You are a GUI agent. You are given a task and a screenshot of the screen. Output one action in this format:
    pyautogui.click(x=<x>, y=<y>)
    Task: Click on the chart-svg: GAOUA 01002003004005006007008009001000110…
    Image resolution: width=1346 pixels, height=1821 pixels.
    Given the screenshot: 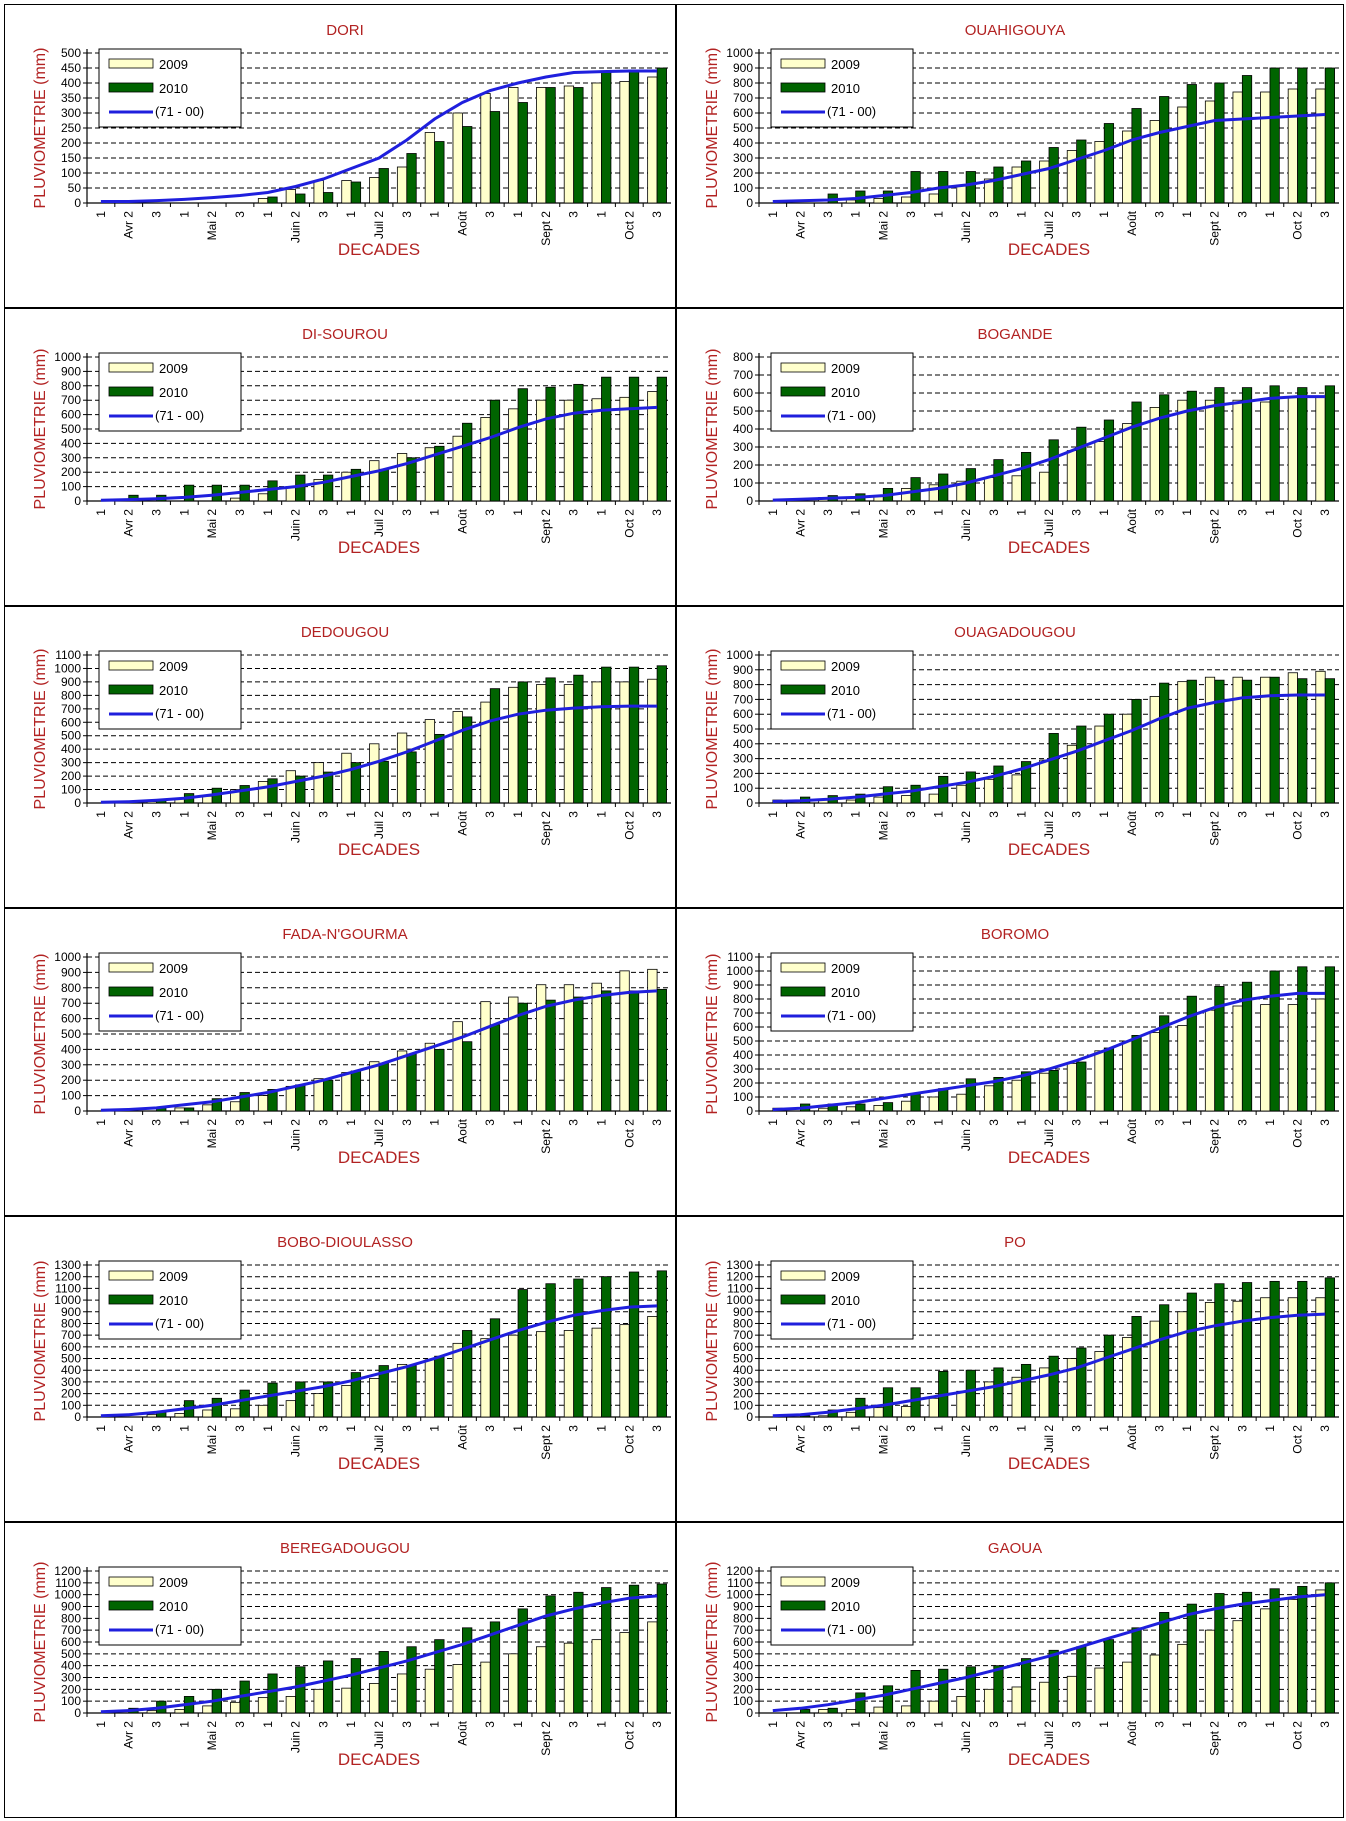 What is the action you would take?
    pyautogui.click(x=1021, y=1654)
    